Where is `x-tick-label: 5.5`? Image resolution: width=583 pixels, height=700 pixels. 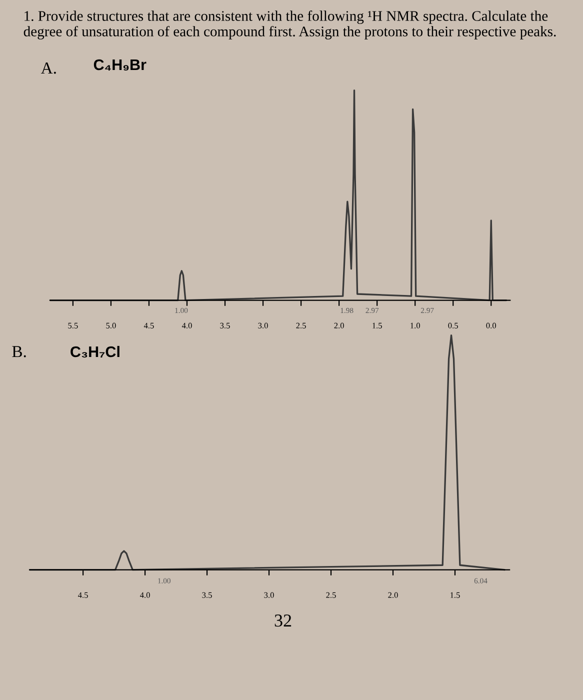
x-tick-label: 5.5 is located at coordinates (73, 325).